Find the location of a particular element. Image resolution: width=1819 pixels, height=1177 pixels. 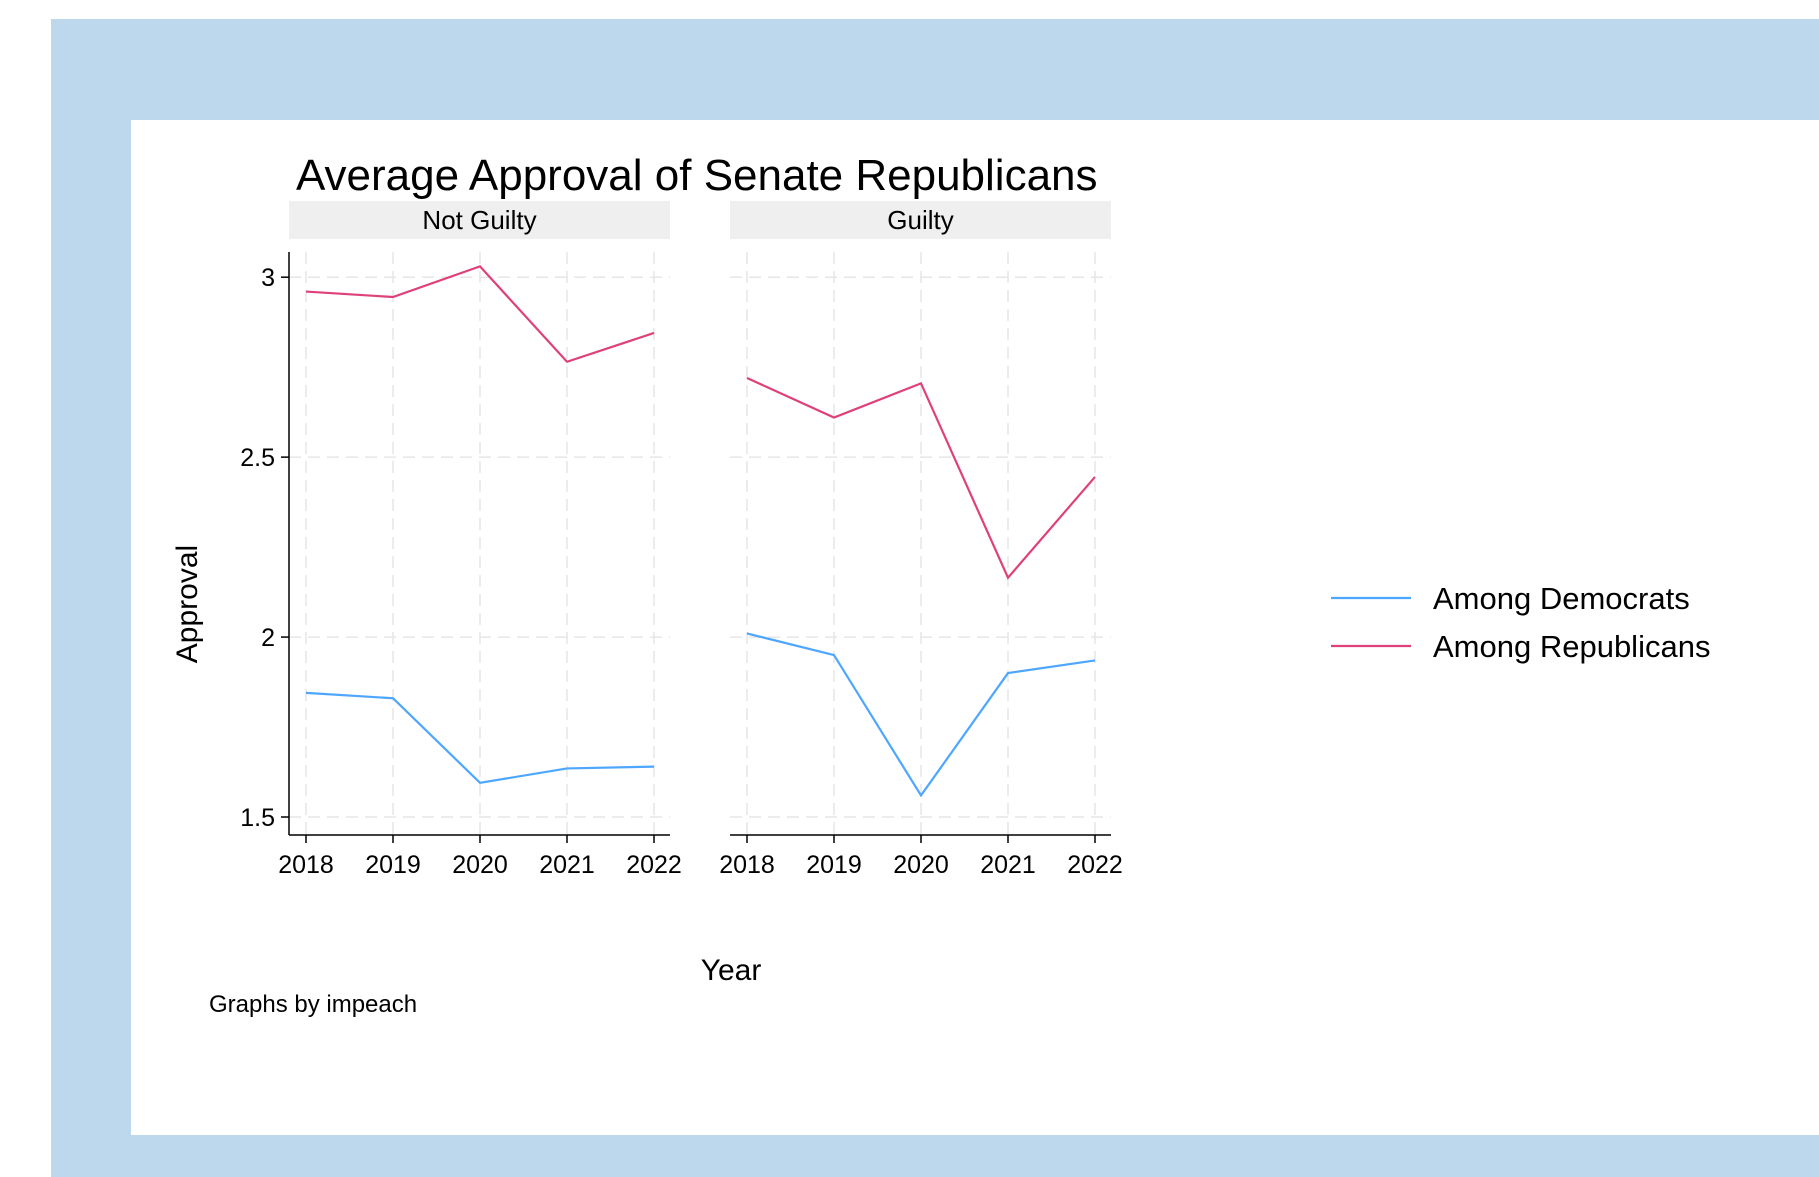

panel-not-guilty: Not Guilty 2018 2019 2020 2021 2022 1.5 2 2.5 3 is located at coordinates (461, 540).